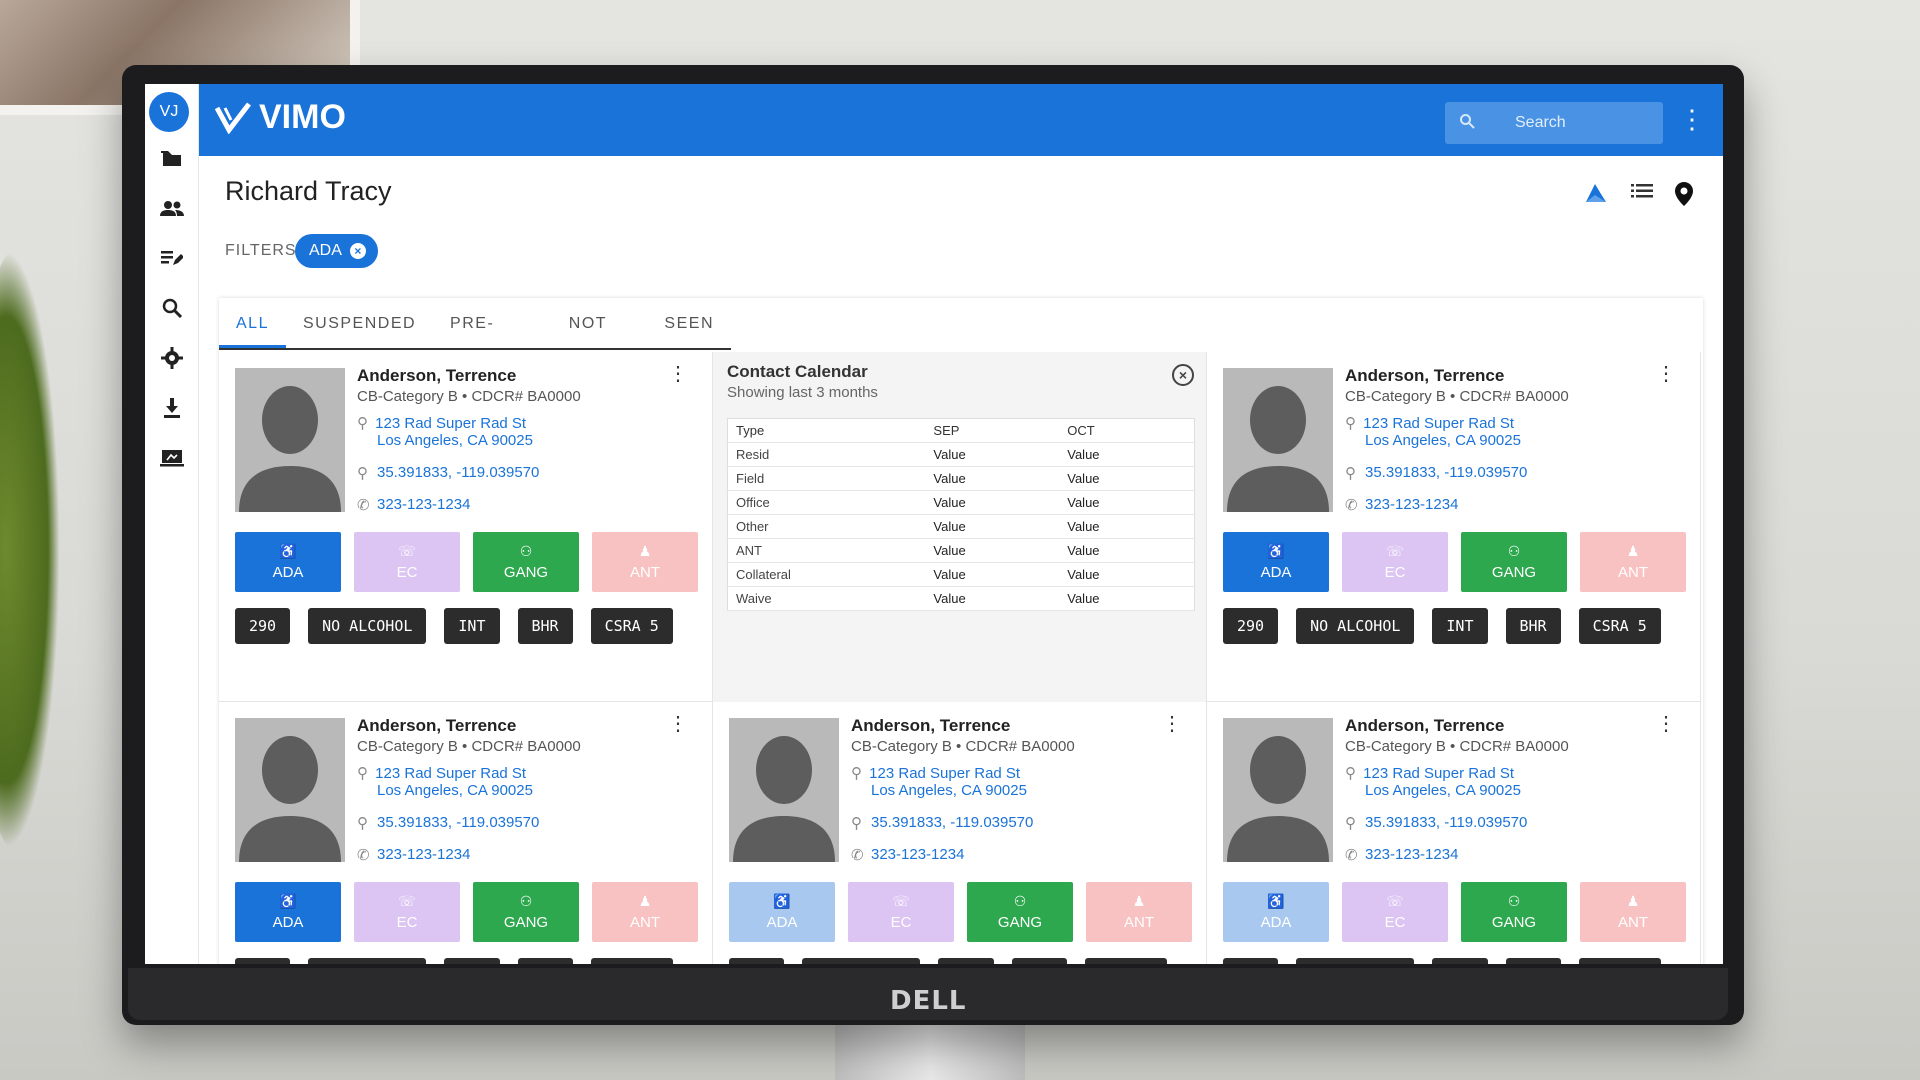 This screenshot has height=1080, width=1920. What do you see at coordinates (172, 308) in the screenshot?
I see `search-icon` at bounding box center [172, 308].